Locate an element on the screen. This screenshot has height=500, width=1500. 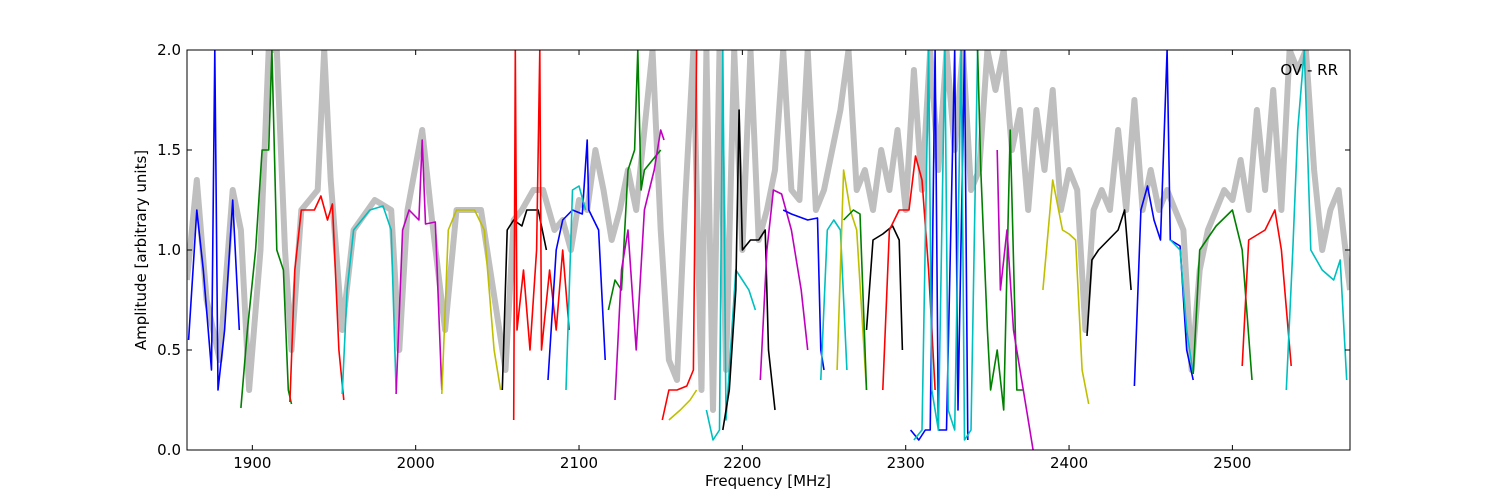
x-tick-label: 2200 is located at coordinates (742, 463).